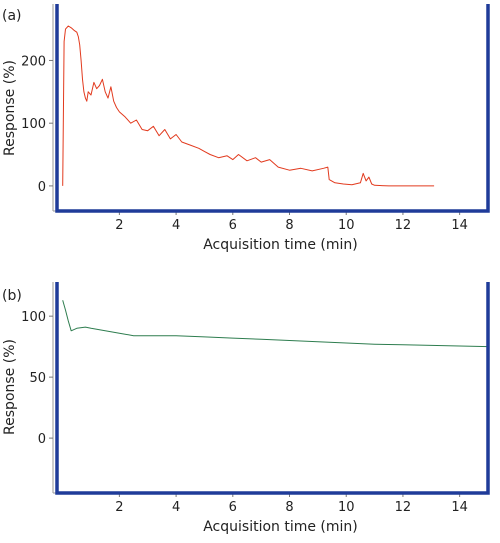 Image resolution: width=500 pixels, height=543 pixels. I want to click on panel-label: (b), so click(12, 296).